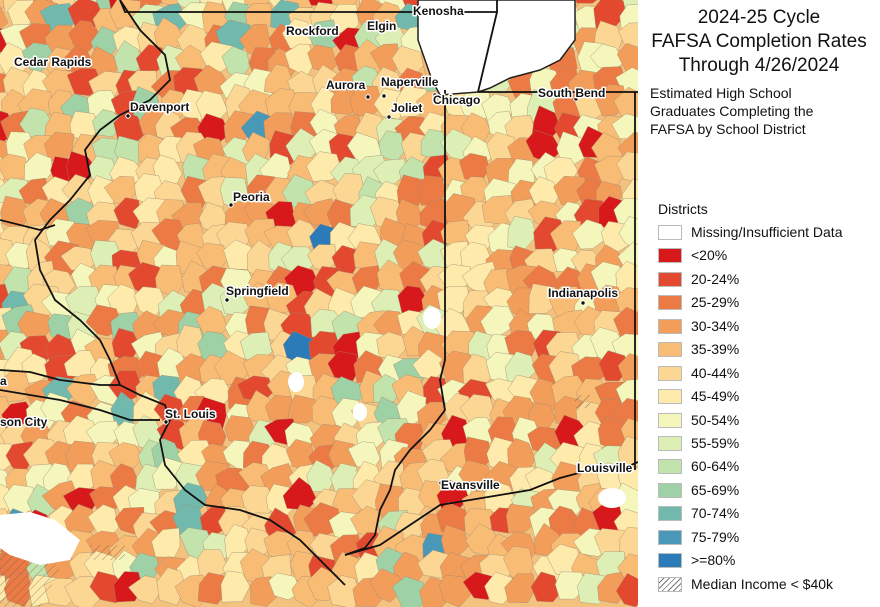 The image size is (880, 607). What do you see at coordinates (381, 26) in the screenshot?
I see `city-label: Elgin` at bounding box center [381, 26].